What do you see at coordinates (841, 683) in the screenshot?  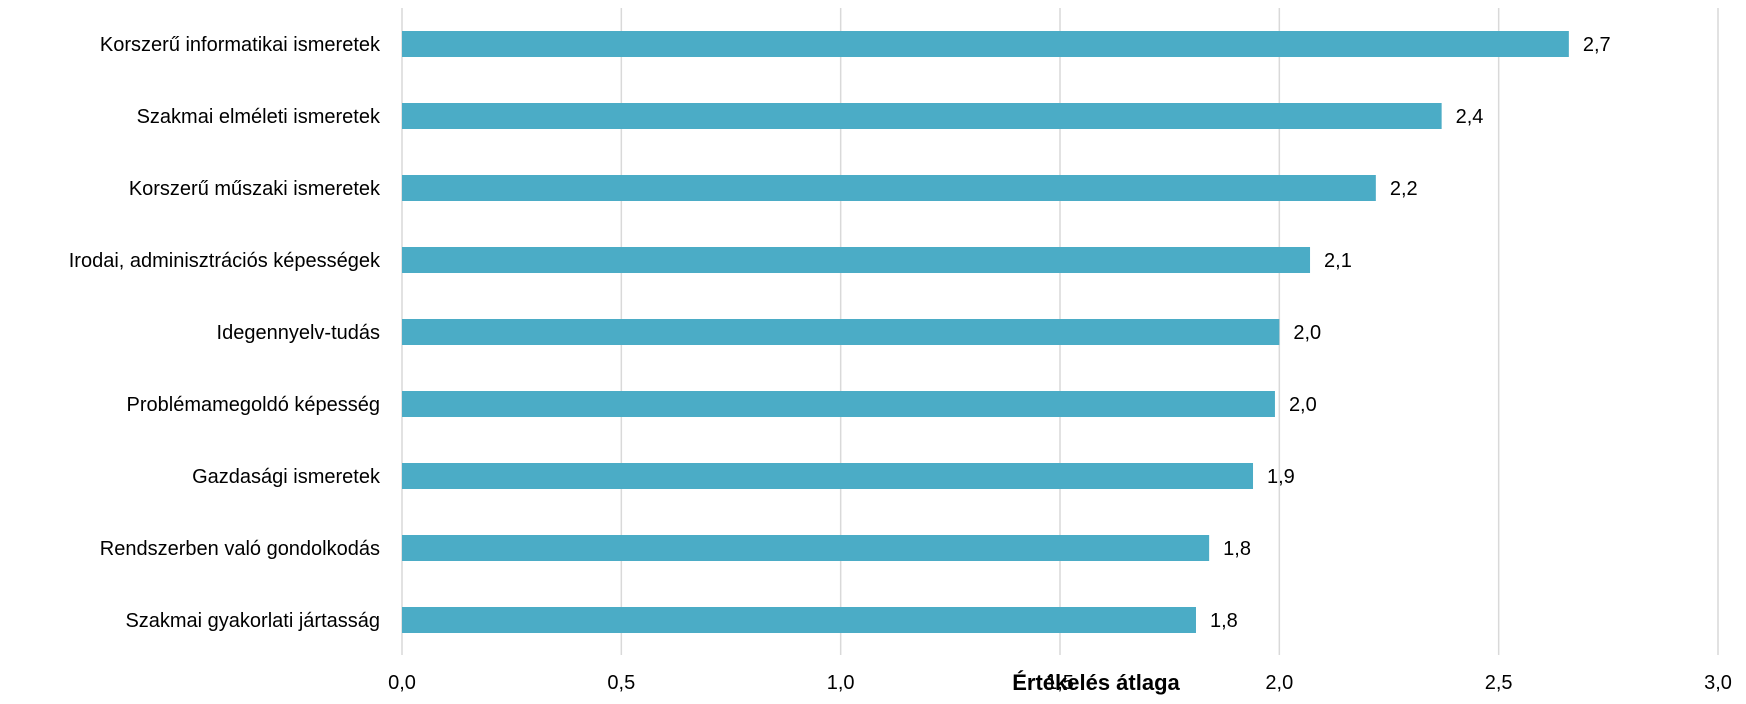 I see `x-tick-label: 1,0` at bounding box center [841, 683].